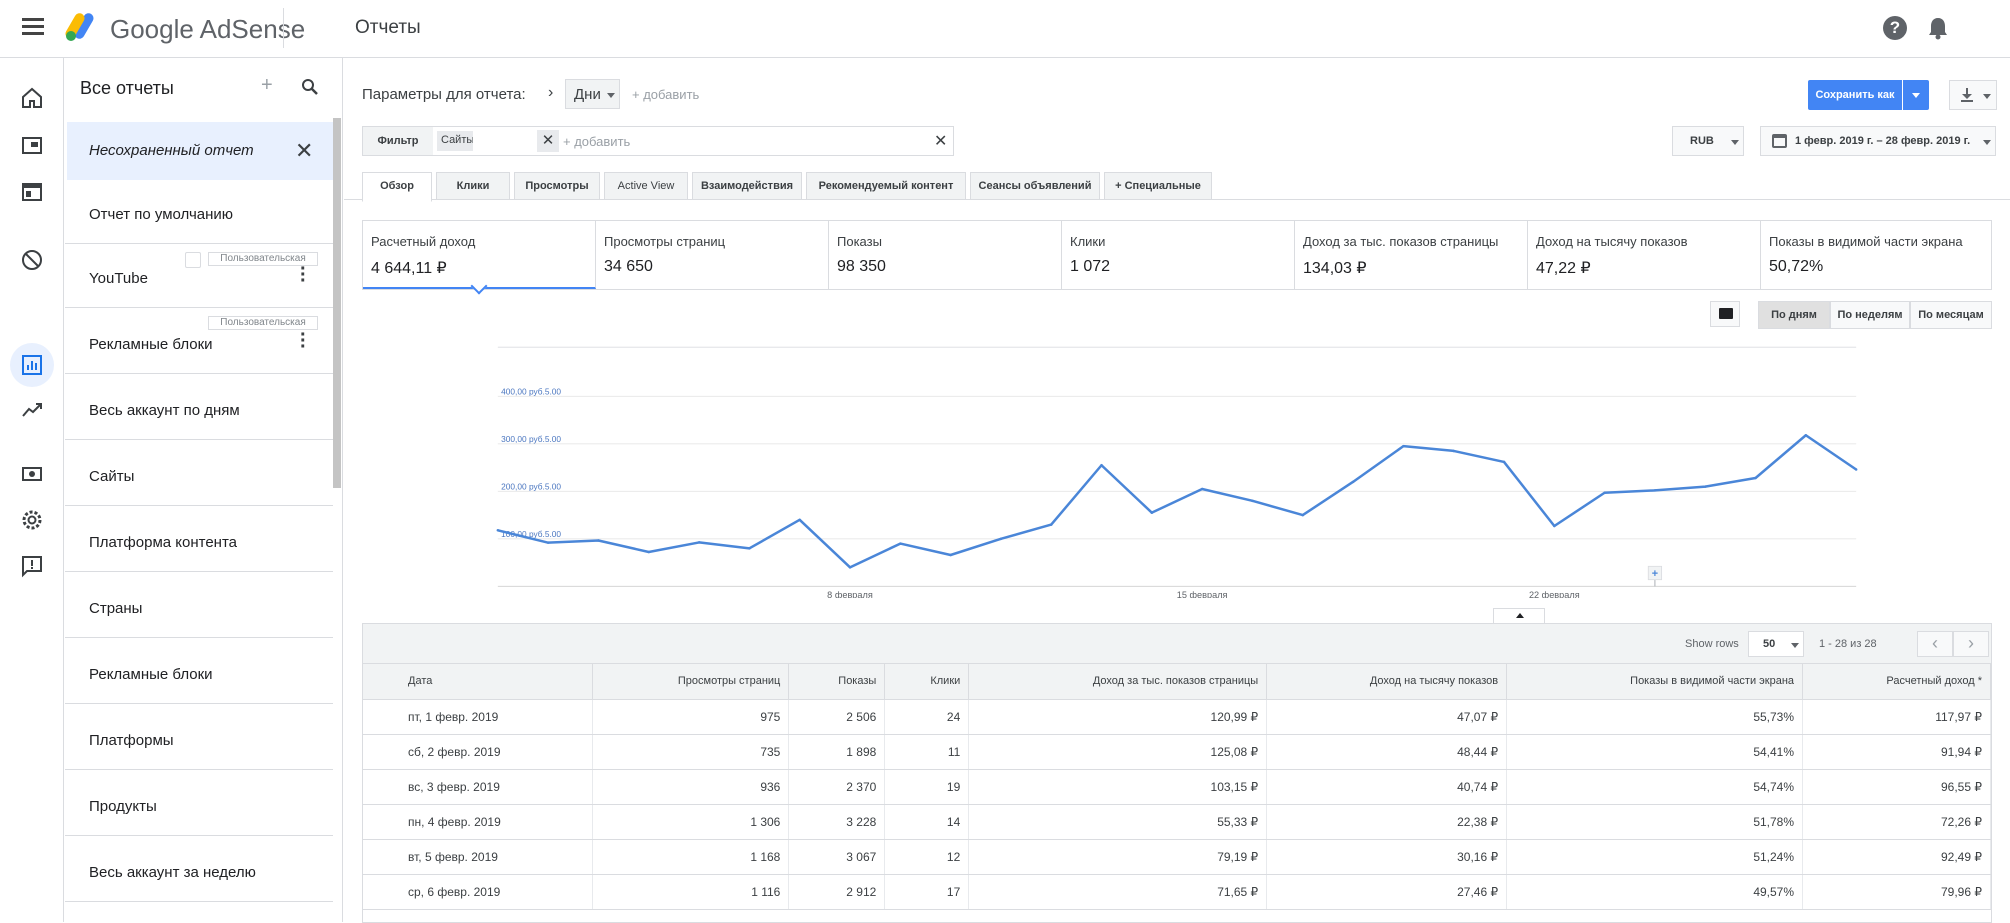 The image size is (2010, 923). Describe the element at coordinates (1118, 682) in the screenshot. I see `column-header: Доход за тыс. показов страницы` at that location.